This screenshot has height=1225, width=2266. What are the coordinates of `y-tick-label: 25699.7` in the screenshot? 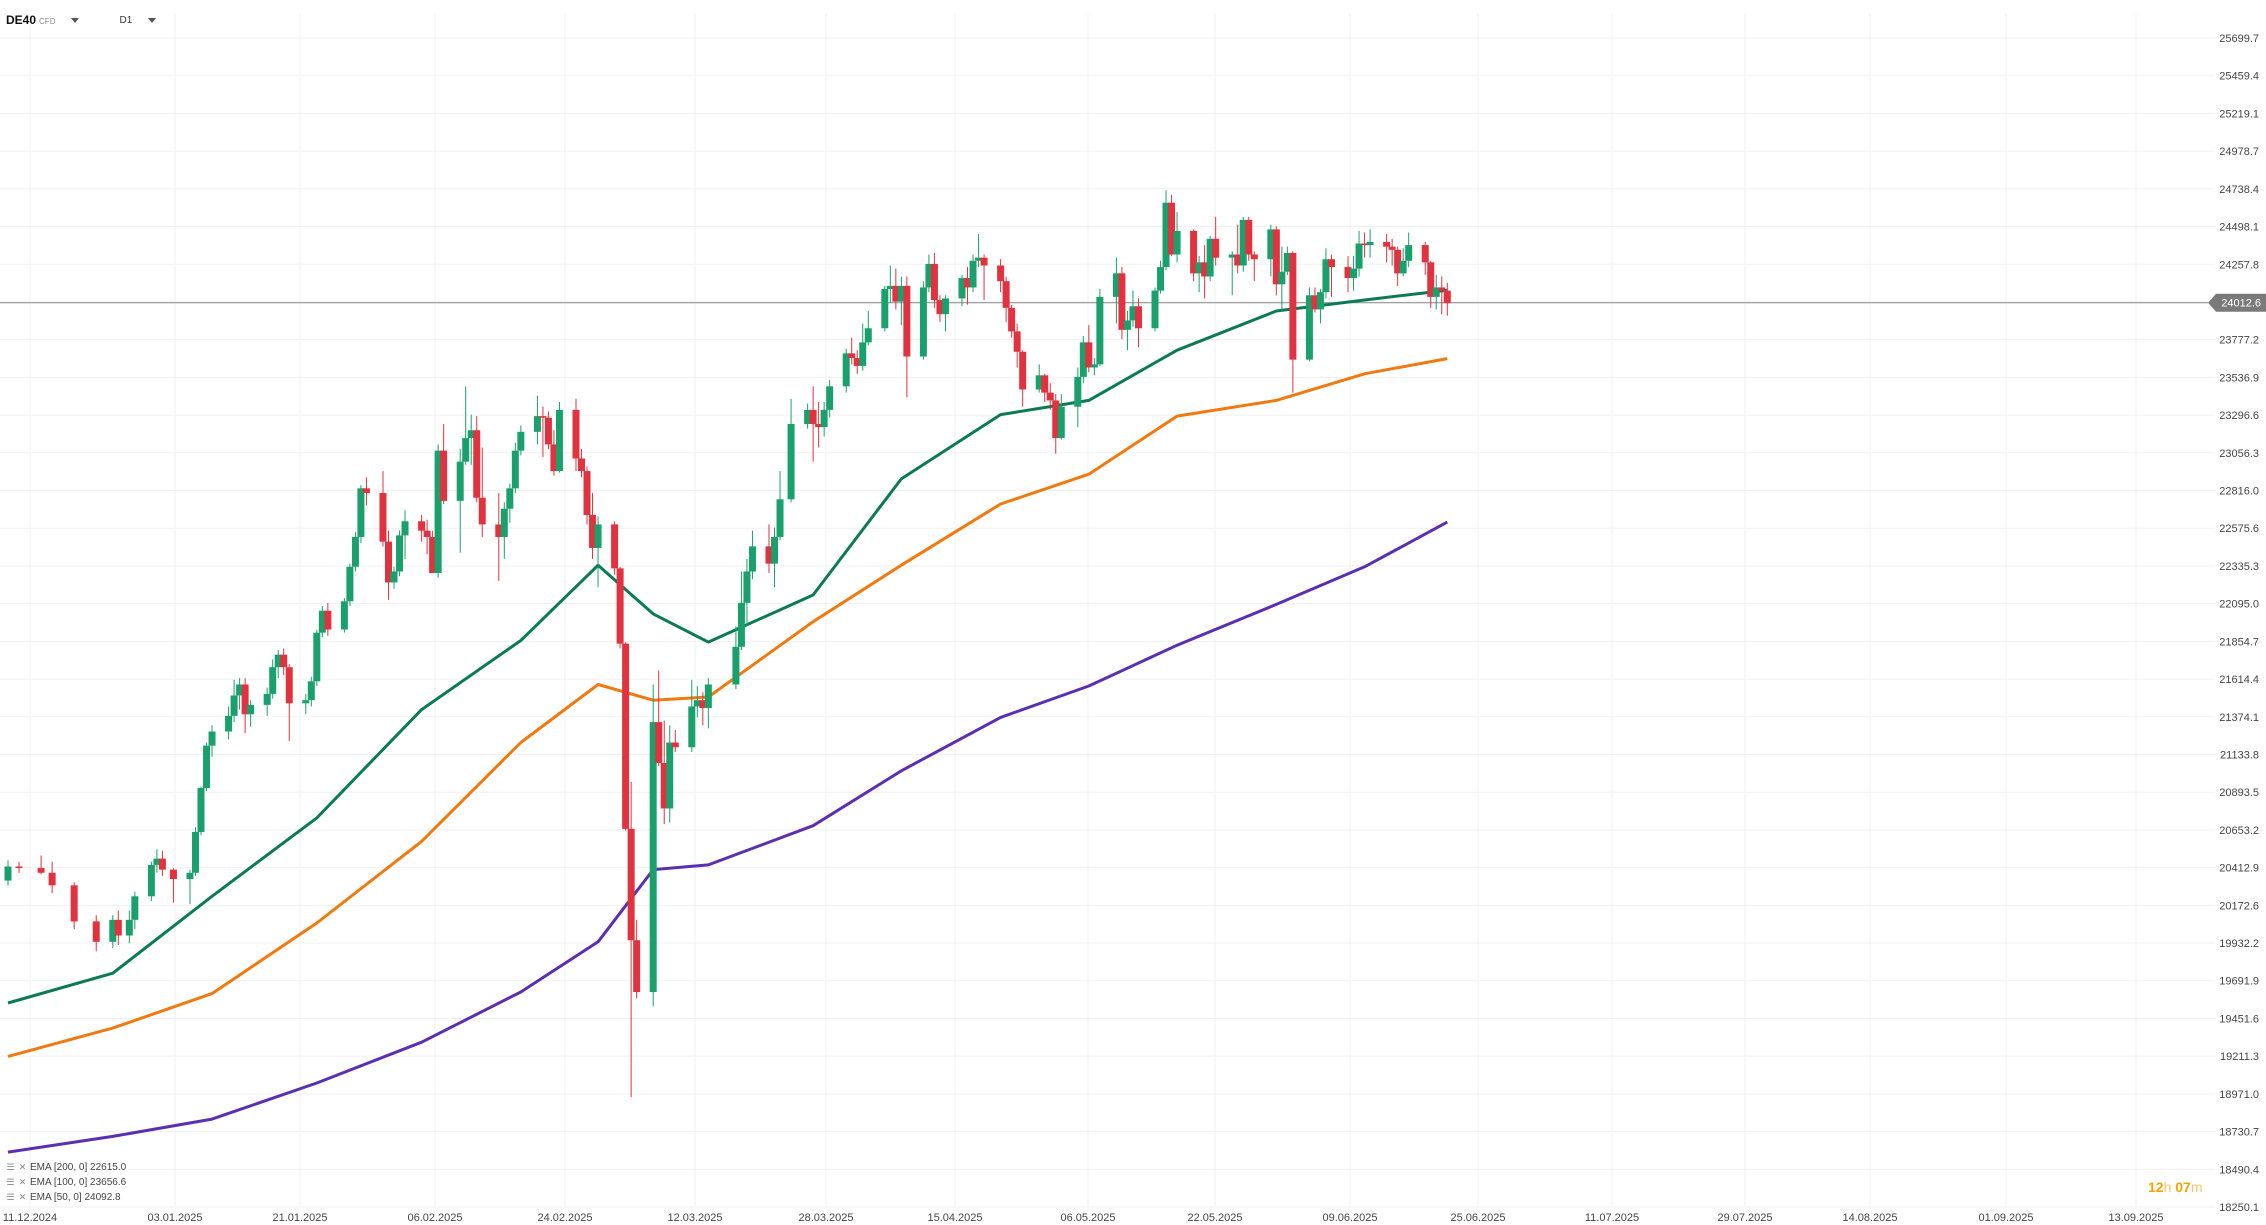 It's located at (2239, 39).